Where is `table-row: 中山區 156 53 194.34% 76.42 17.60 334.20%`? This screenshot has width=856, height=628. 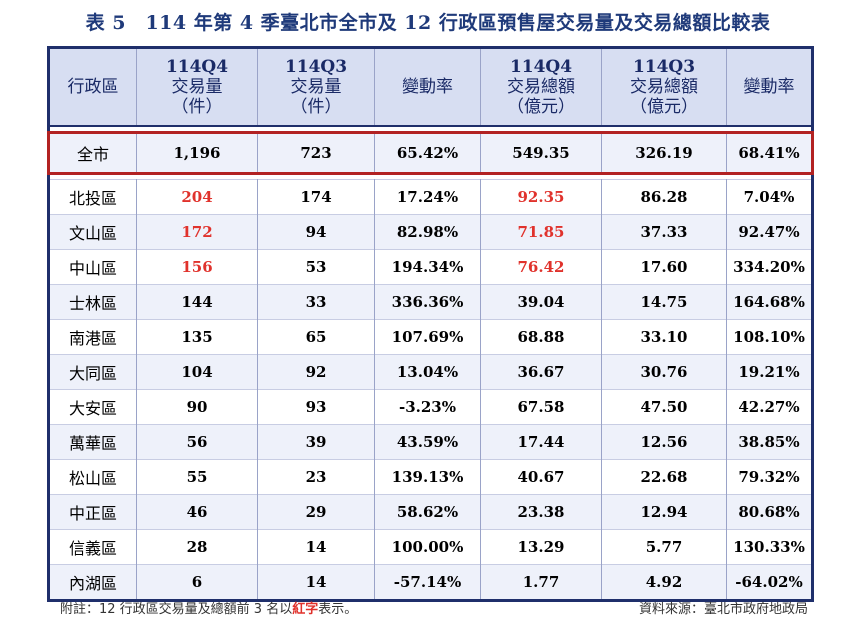 table-row: 中山區 156 53 194.34% 76.42 17.60 334.20% is located at coordinates (430, 267).